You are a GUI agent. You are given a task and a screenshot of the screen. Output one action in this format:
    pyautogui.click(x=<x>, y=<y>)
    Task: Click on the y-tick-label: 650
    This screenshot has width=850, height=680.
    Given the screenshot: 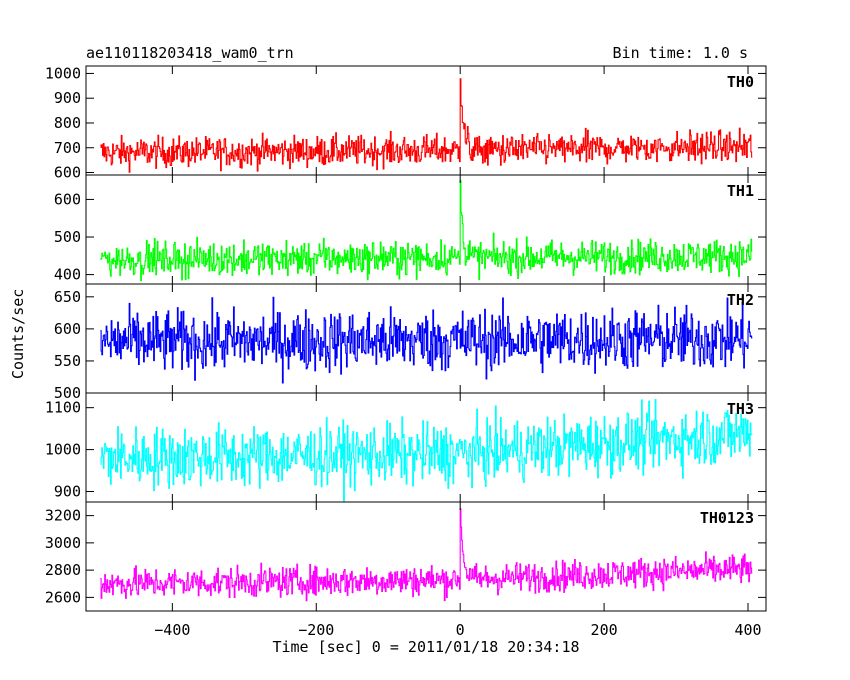 What is the action you would take?
    pyautogui.click(x=67, y=297)
    